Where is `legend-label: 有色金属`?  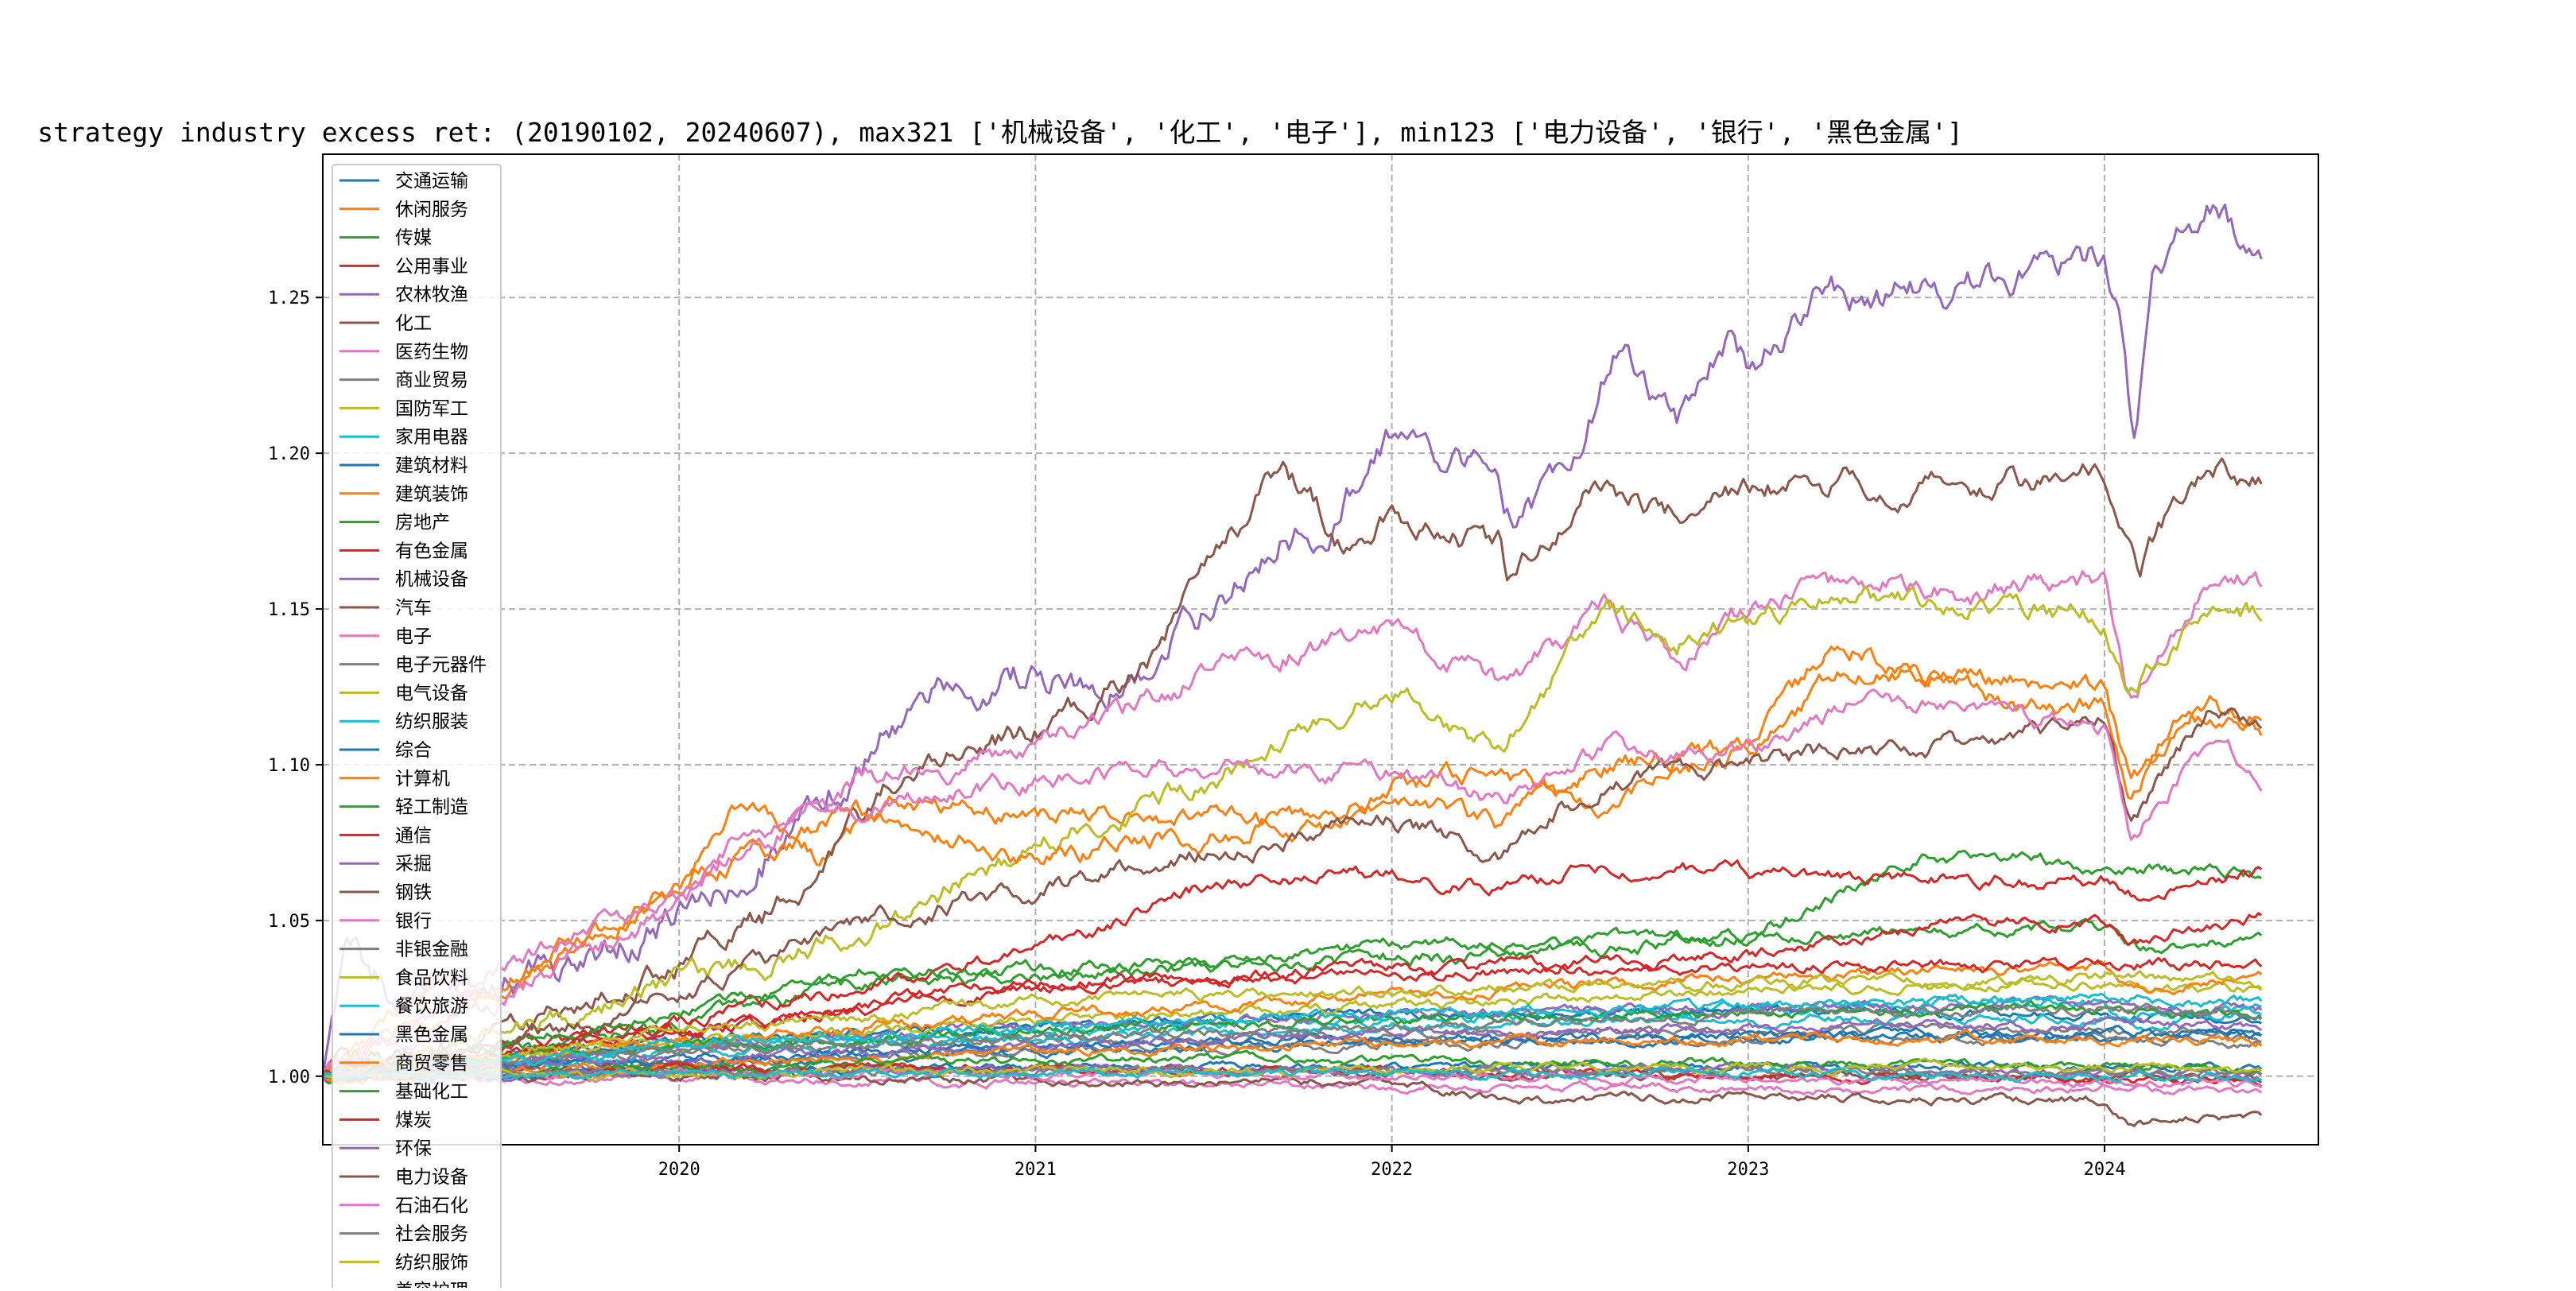 legend-label: 有色金属 is located at coordinates (432, 551).